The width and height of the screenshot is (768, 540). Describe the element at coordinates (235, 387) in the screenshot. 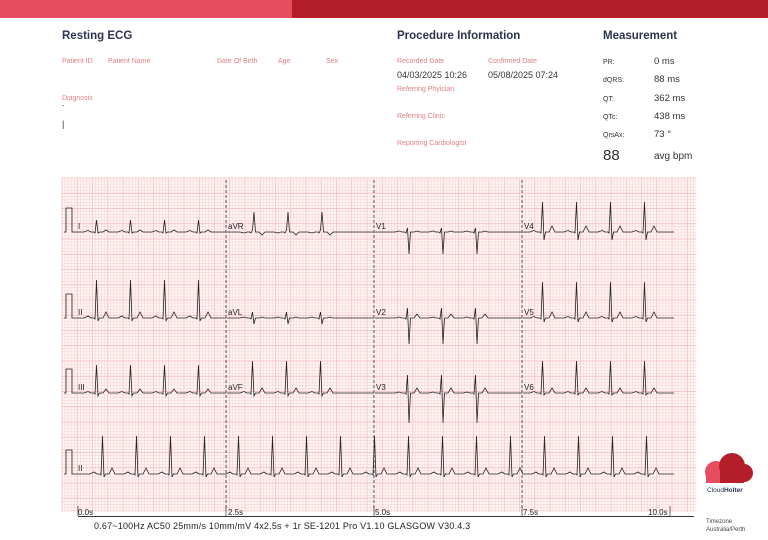

I see `lead-label-avf: aVF` at that location.